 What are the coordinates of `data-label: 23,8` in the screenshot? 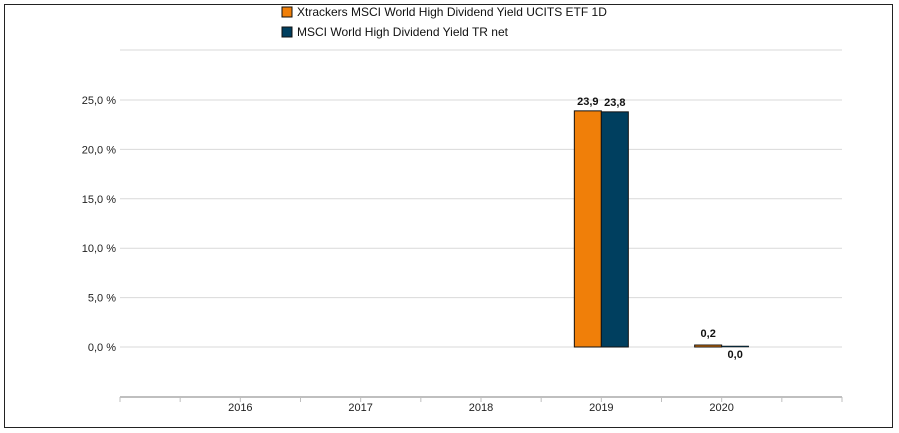 It's located at (614, 103).